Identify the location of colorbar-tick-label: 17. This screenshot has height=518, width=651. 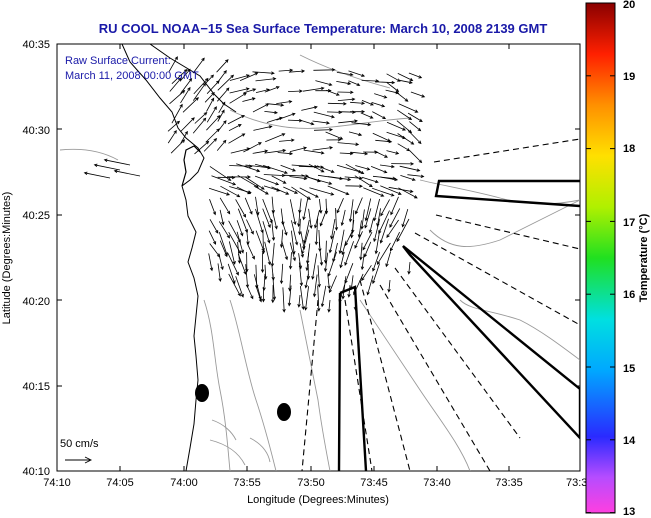
(629, 223).